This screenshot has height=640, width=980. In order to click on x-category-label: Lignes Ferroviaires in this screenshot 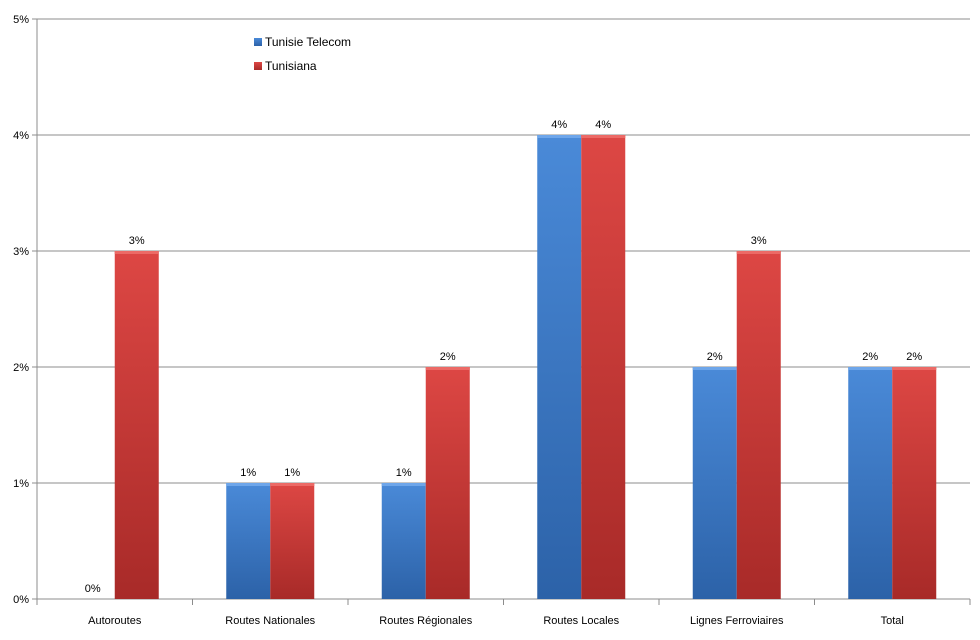, I will do `click(737, 621)`.